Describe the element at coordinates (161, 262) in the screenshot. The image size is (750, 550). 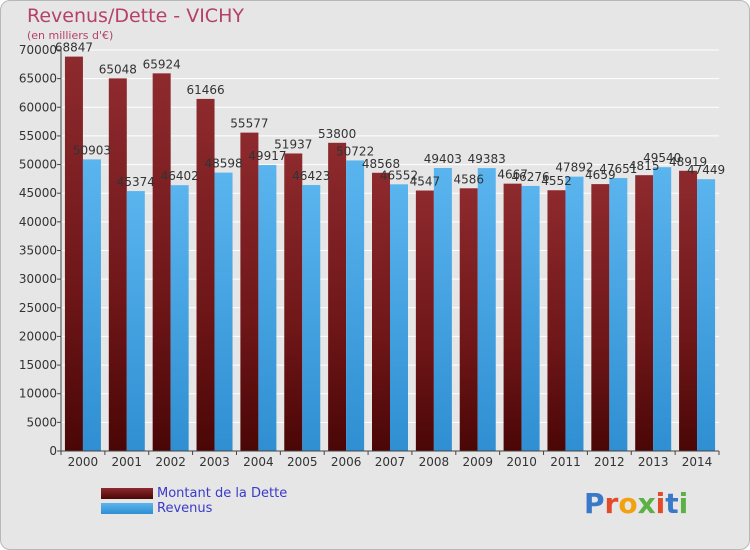
I see `bar-dette-2002` at that location.